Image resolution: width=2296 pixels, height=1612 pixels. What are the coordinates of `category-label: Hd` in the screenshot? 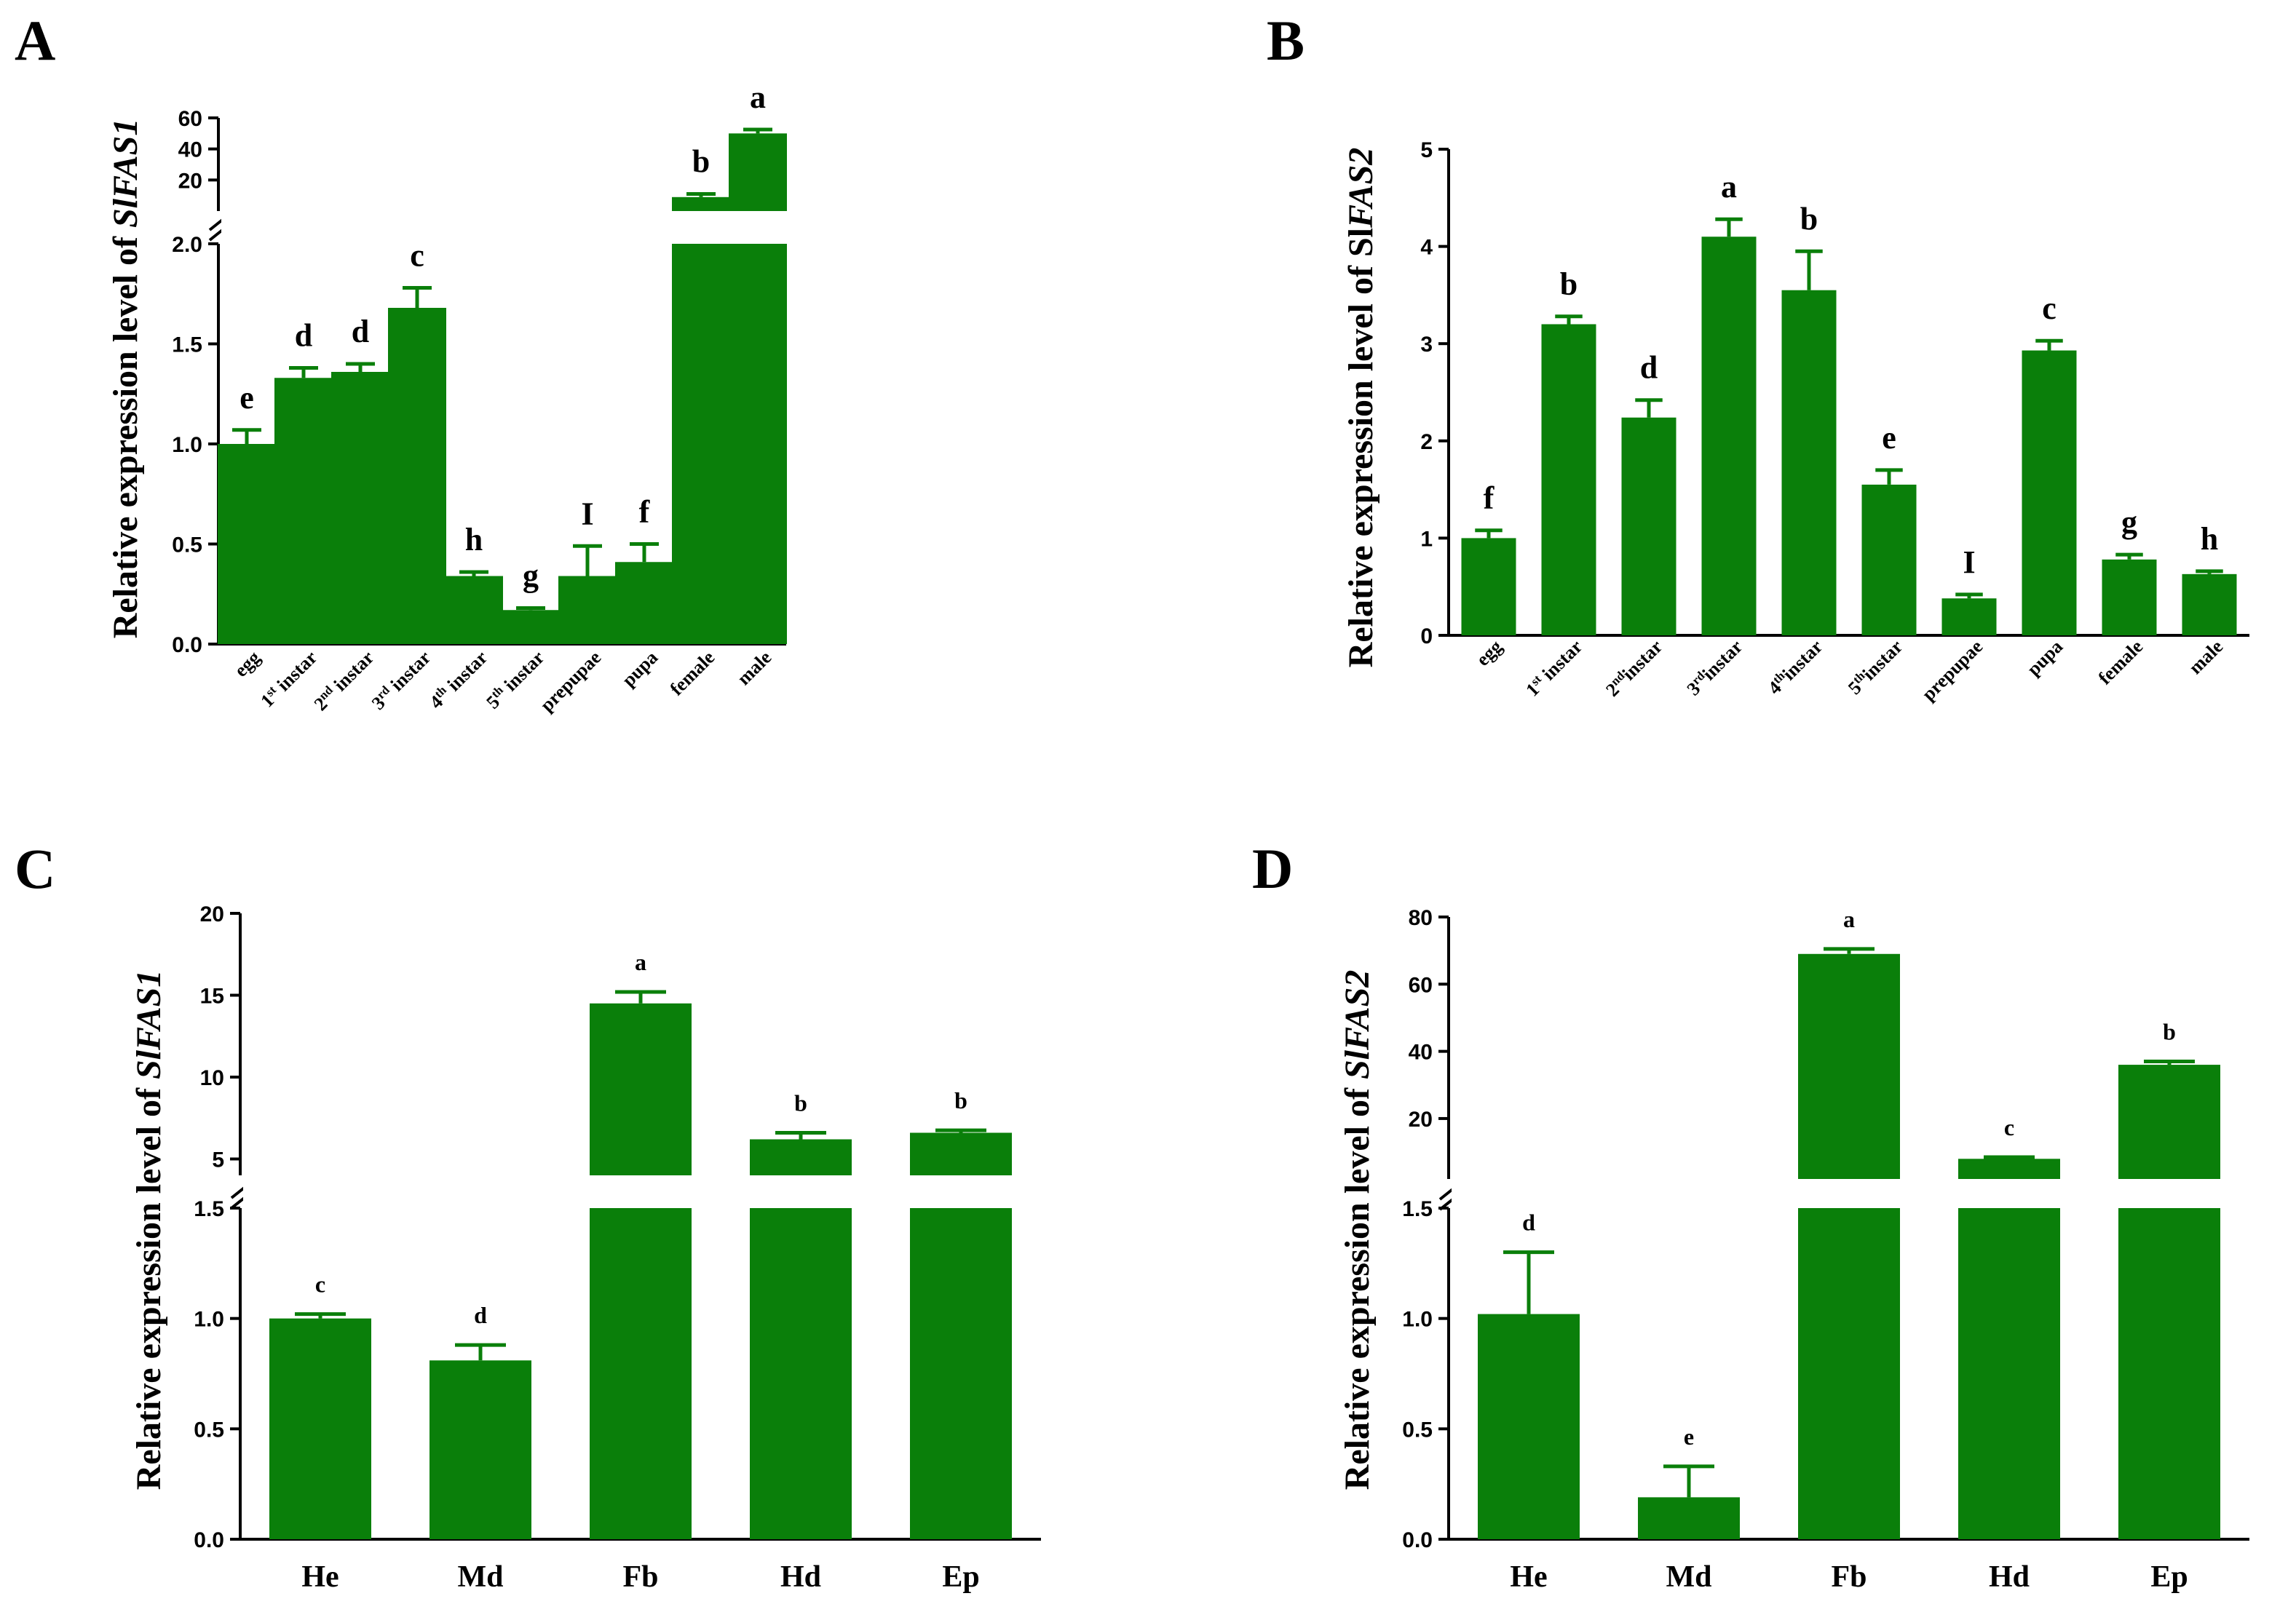 It's located at (800, 1577).